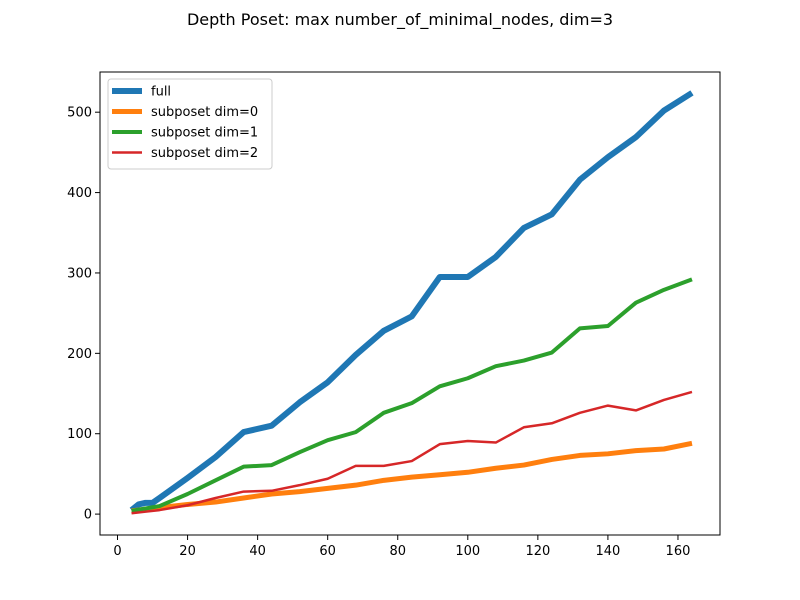 This screenshot has width=800, height=600. Describe the element at coordinates (204, 112) in the screenshot. I see `legend-entry-1: subposet dim=0` at that location.